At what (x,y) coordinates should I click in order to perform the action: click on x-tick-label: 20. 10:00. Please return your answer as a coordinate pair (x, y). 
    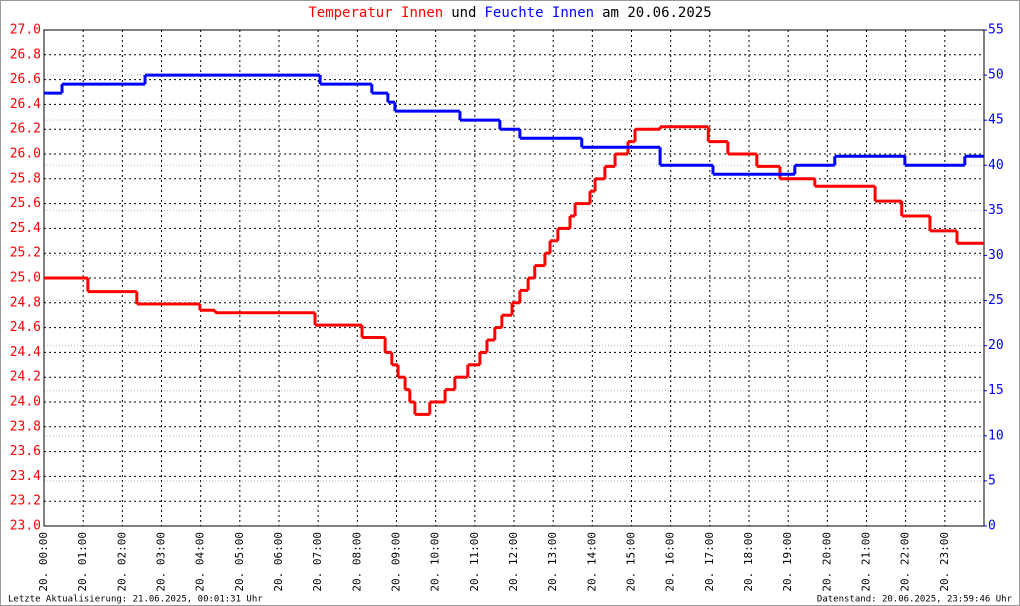
    Looking at the image, I should click on (435, 562).